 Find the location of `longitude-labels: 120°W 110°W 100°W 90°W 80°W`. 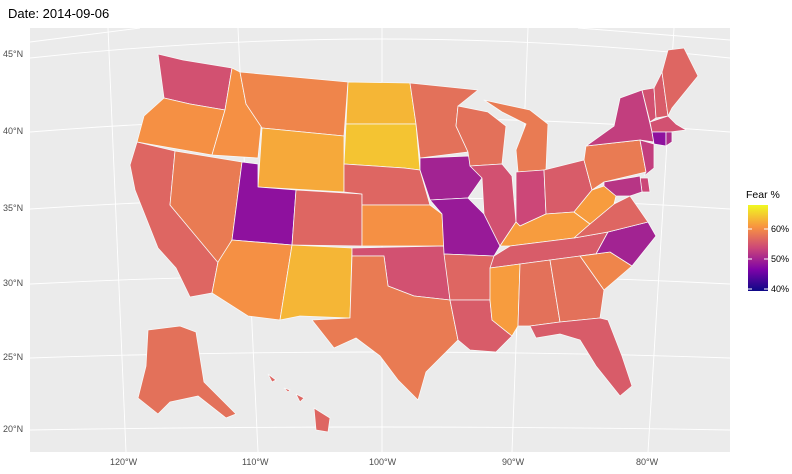

longitude-labels: 120°W 110°W 100°W 90°W 80°W is located at coordinates (384, 462).